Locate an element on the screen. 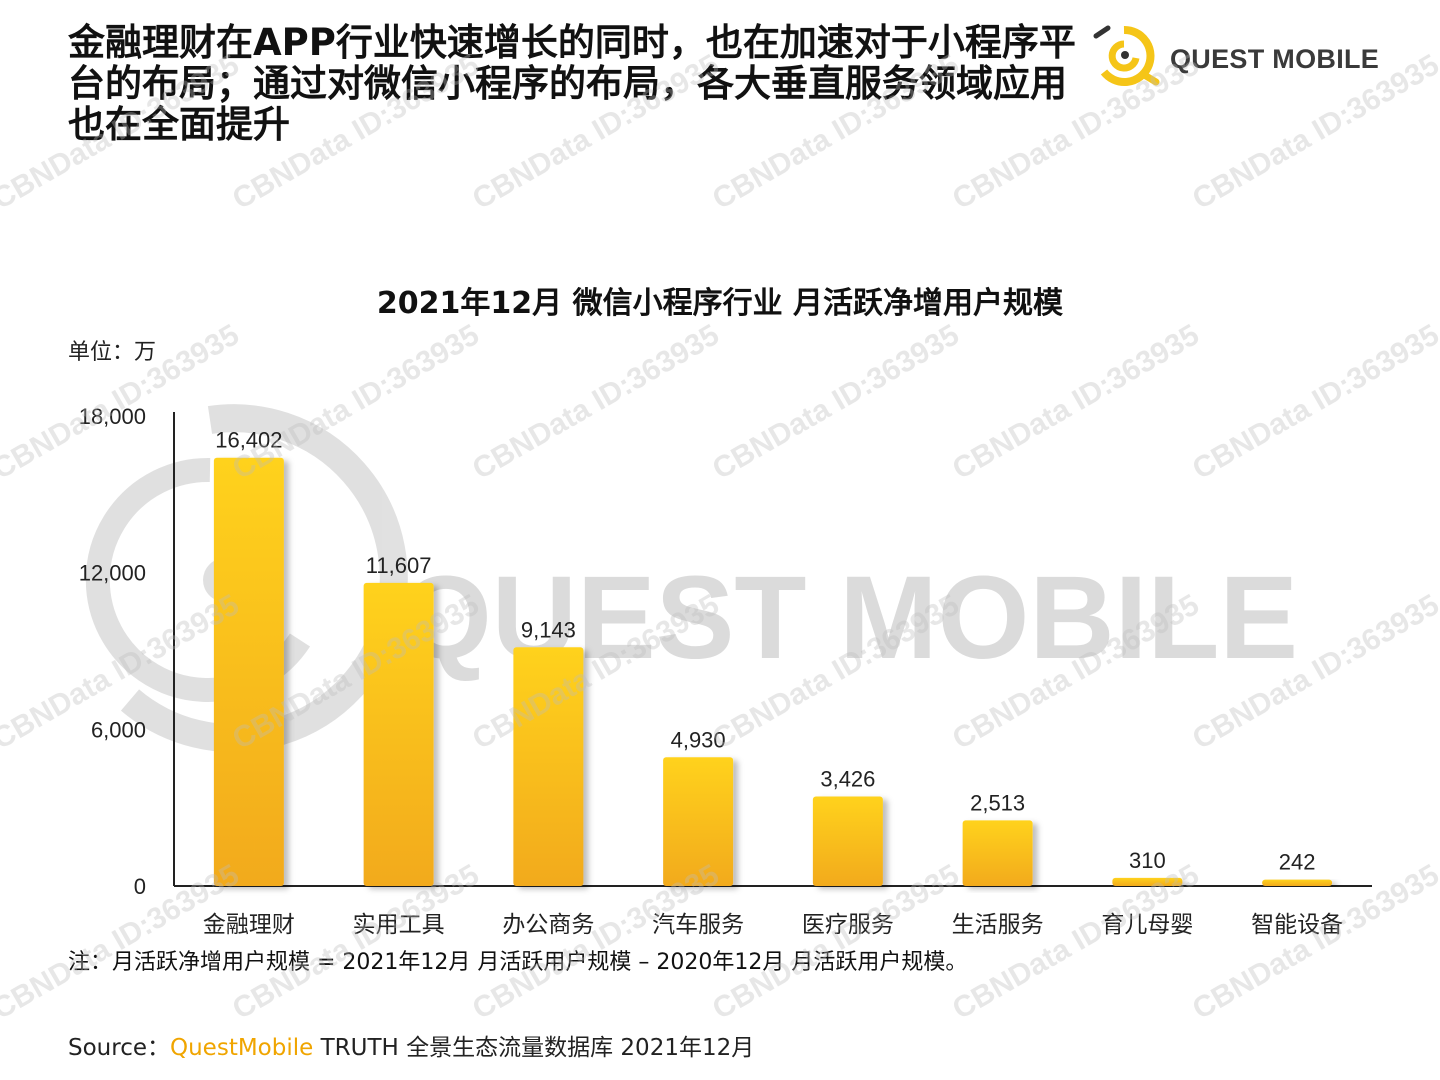 The height and width of the screenshot is (1080, 1440). brand-logo: QUEST MOBILE is located at coordinates (1240, 55).